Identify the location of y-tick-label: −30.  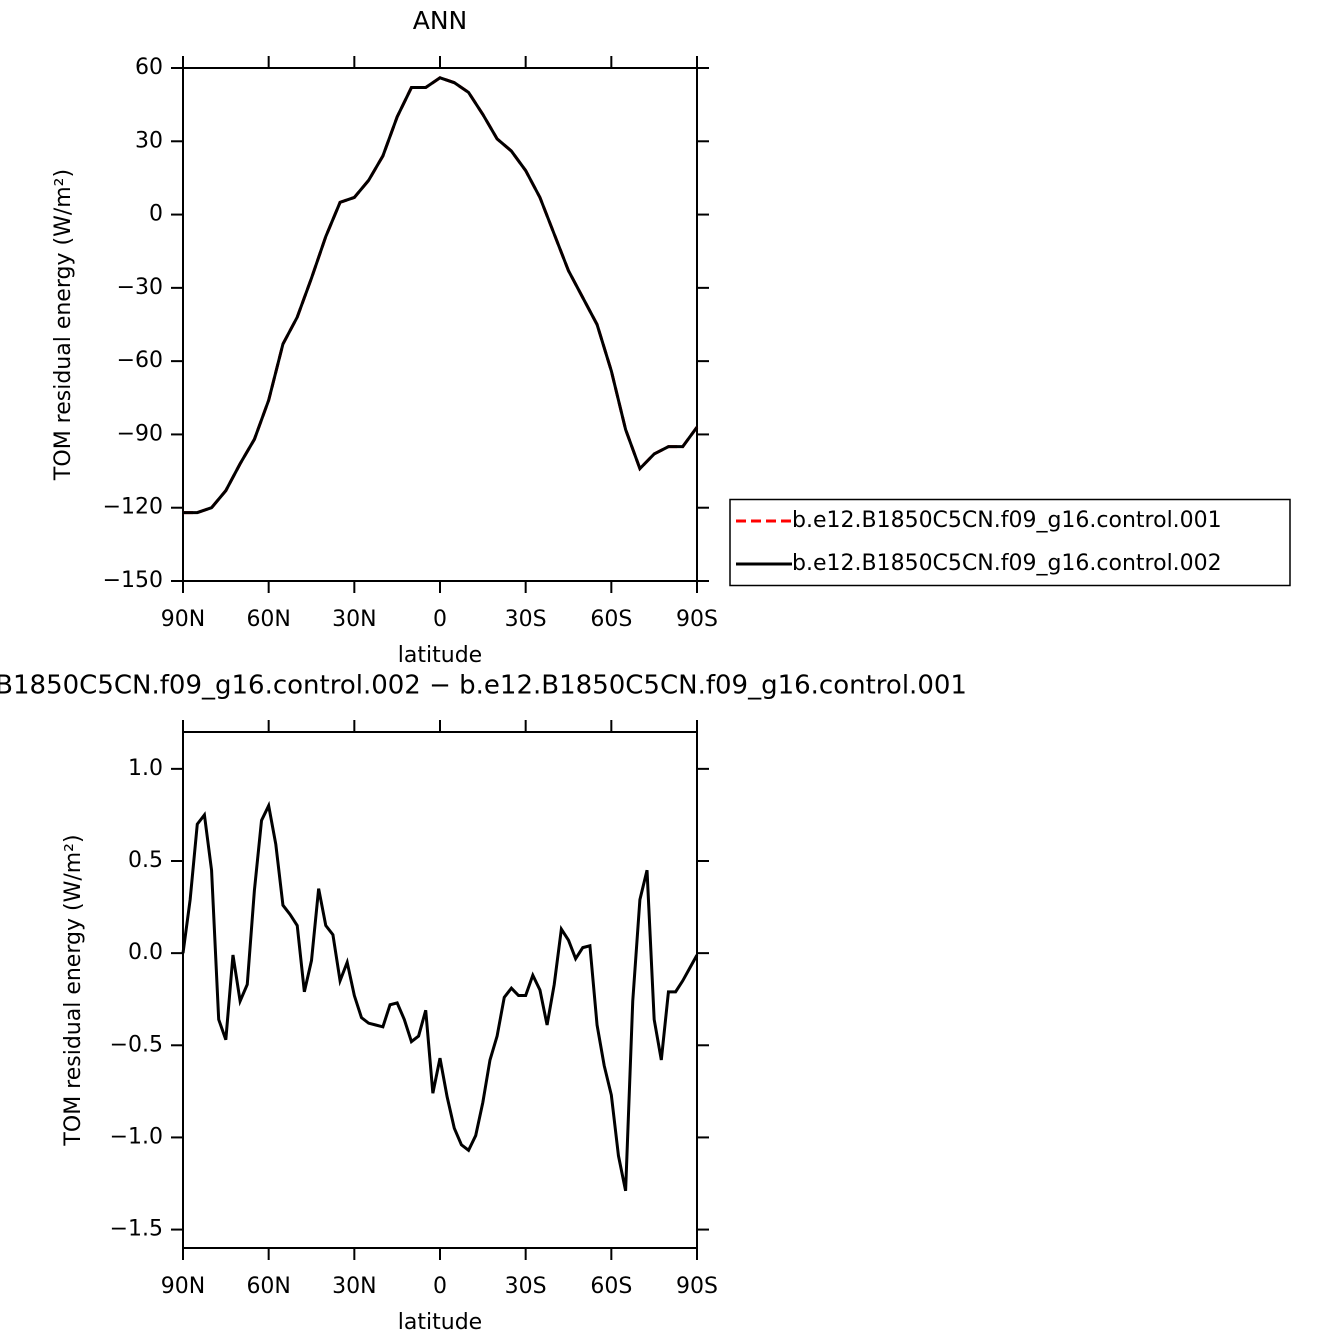
(140, 287).